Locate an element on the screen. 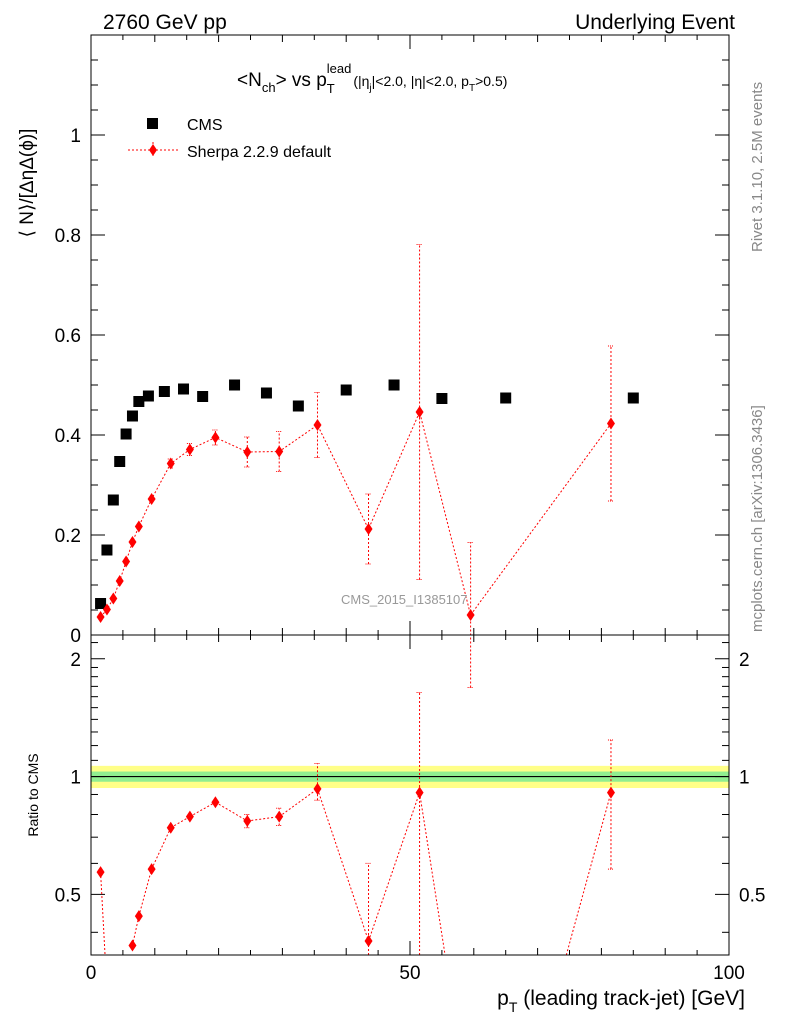 This screenshot has height=1024, width=786. x-tick-label: 100 is located at coordinates (729, 973).